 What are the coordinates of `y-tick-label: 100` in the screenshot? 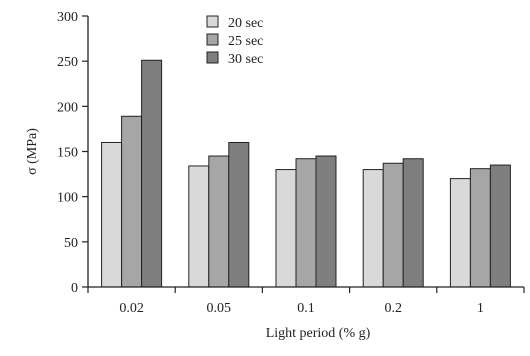 It's located at (67, 198).